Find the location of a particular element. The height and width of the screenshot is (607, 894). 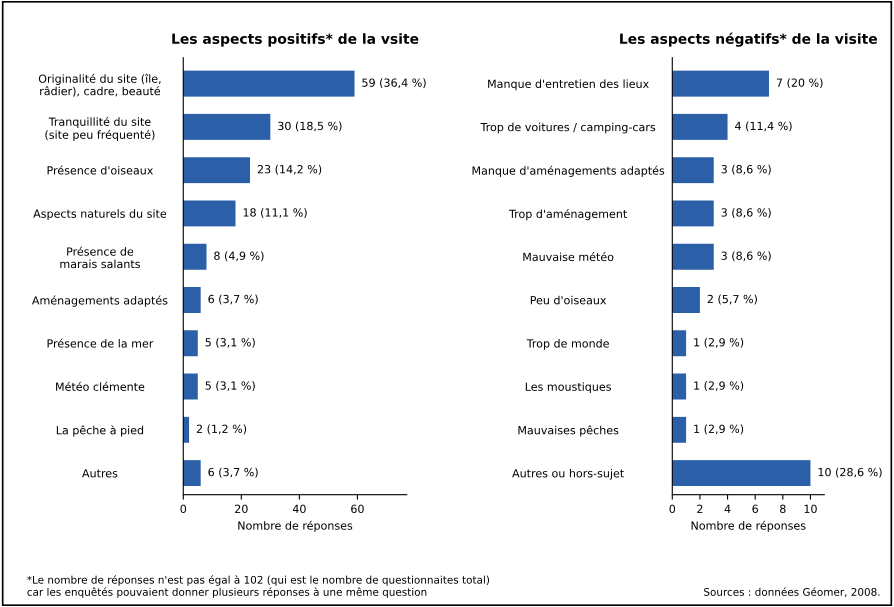

data-label: 59 (36,4 %) is located at coordinates (394, 83).